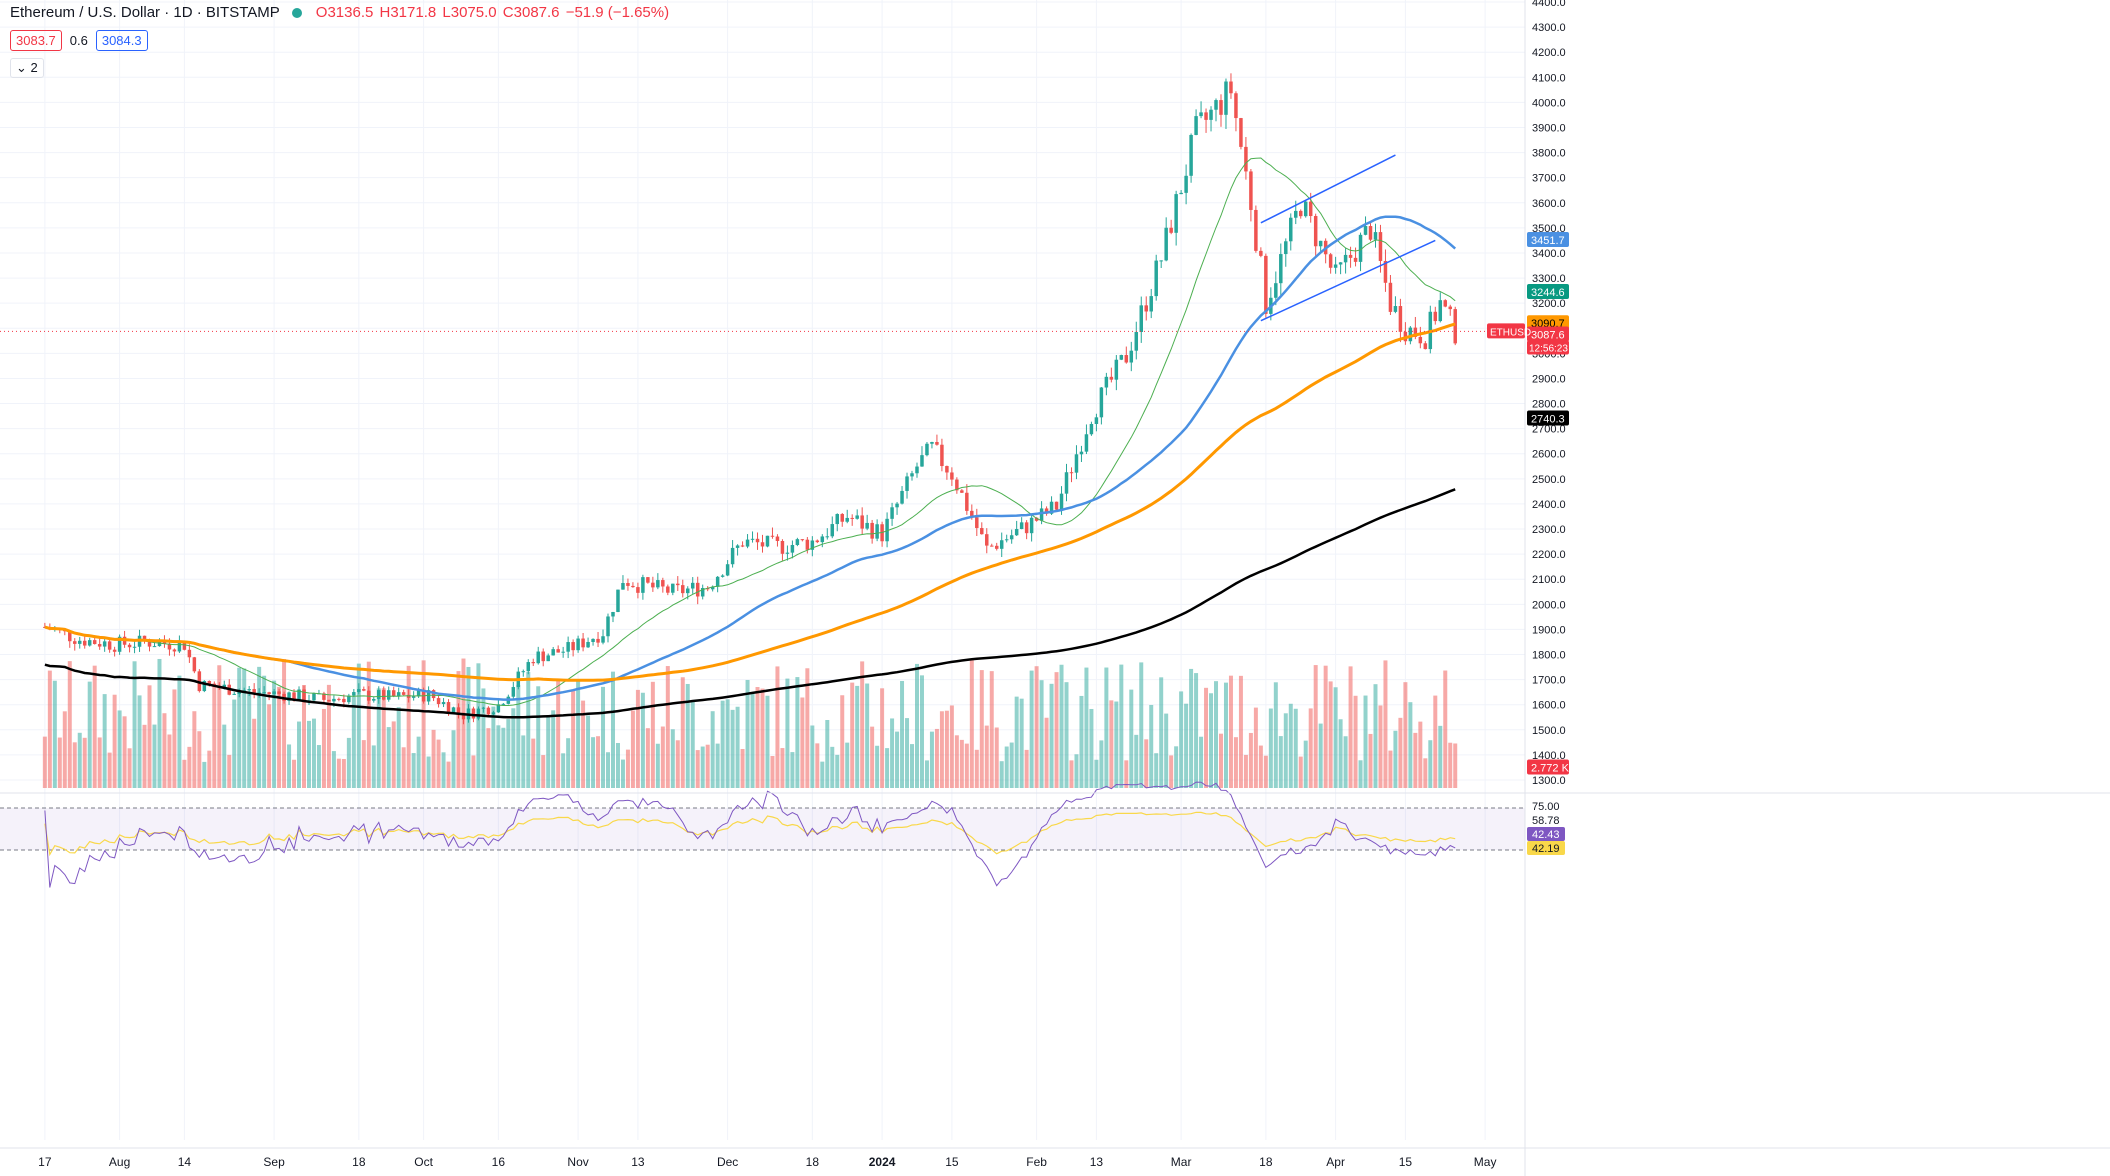 Image resolution: width=2110 pixels, height=1176 pixels. Describe the element at coordinates (185, 1162) in the screenshot. I see `x-tick-label: 14` at that location.